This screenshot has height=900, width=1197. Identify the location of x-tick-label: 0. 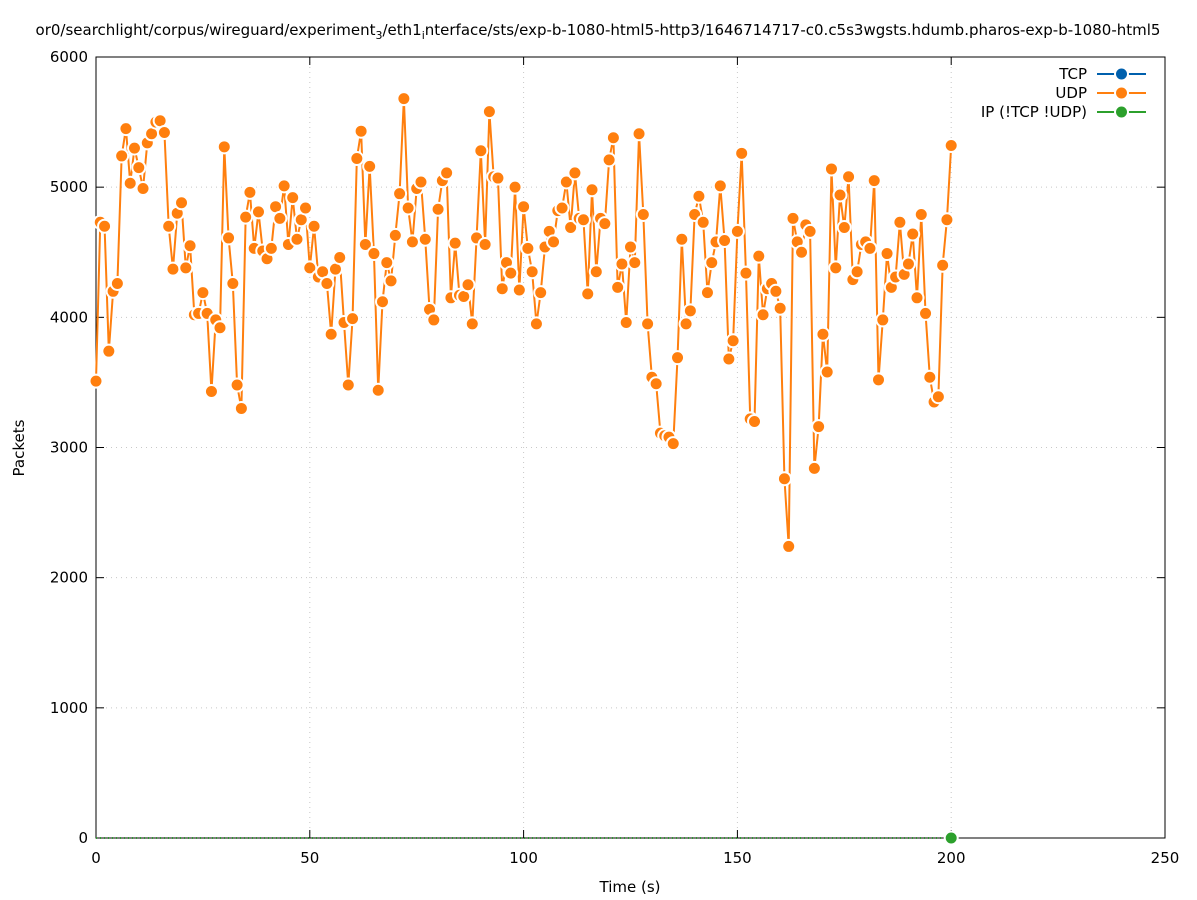
(96, 858).